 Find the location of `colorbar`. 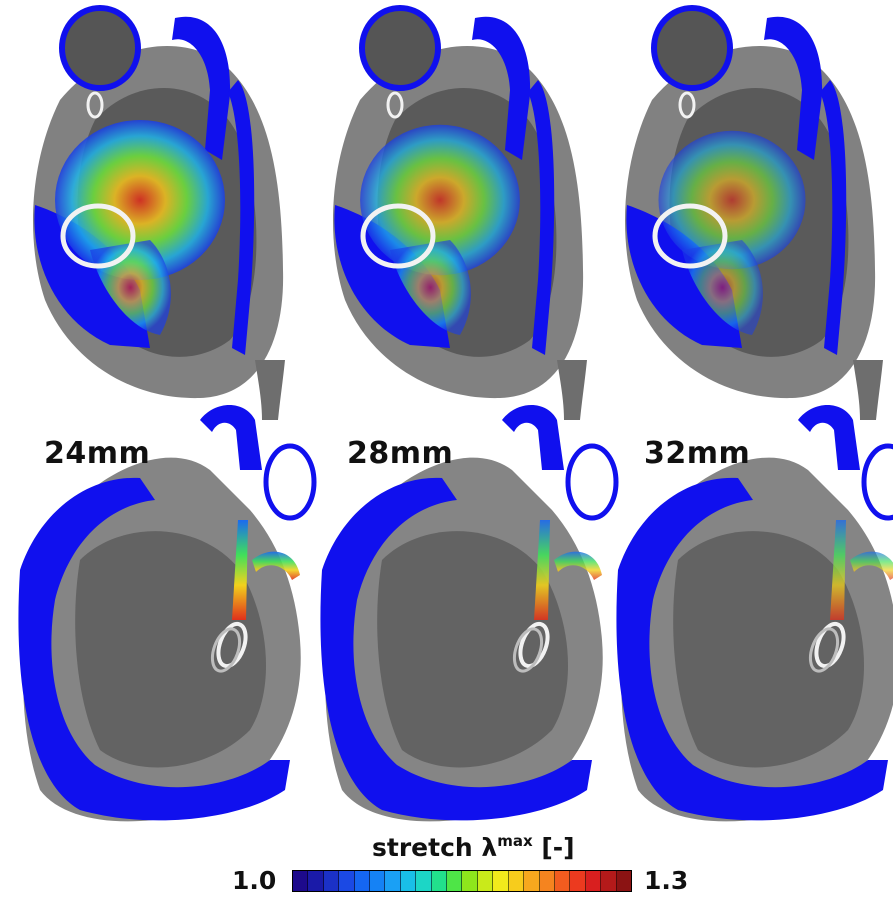

colorbar is located at coordinates (462, 881).